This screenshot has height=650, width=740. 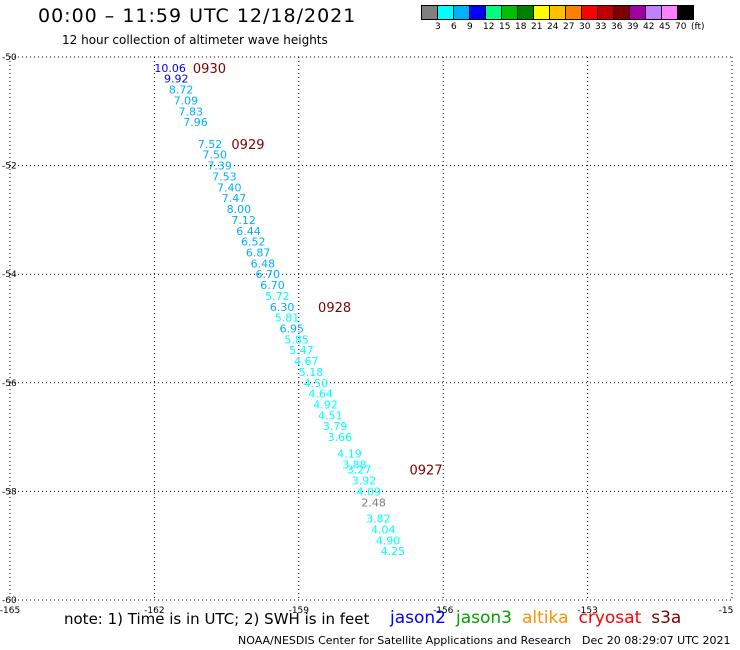 I want to click on wave-height-label: 4.67, so click(x=306, y=361).